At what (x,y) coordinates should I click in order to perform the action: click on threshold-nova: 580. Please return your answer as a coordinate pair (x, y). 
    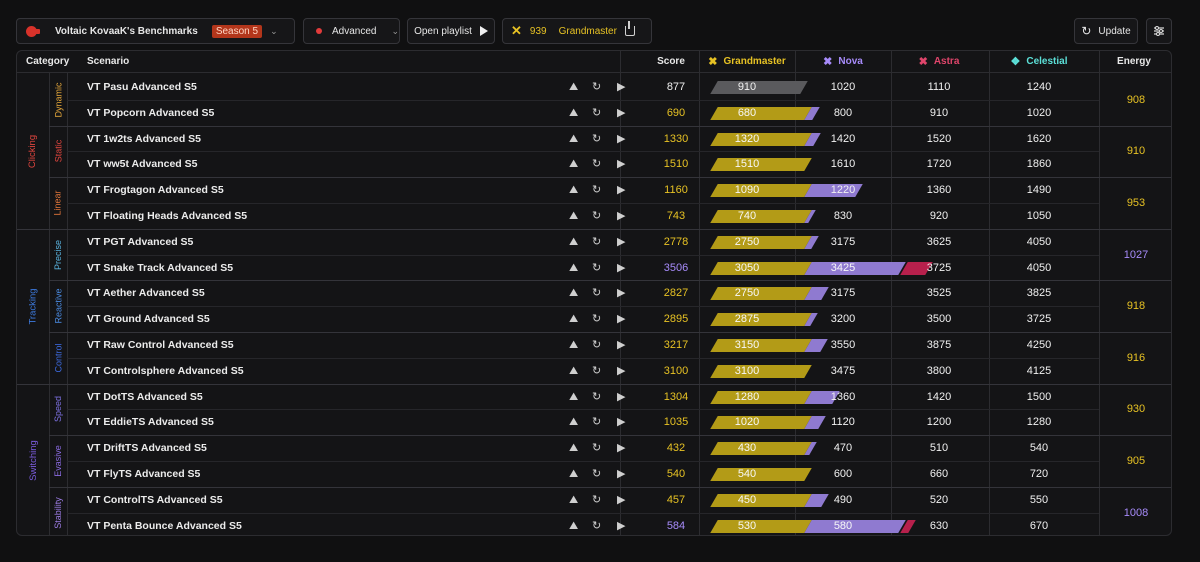
    Looking at the image, I should click on (843, 525).